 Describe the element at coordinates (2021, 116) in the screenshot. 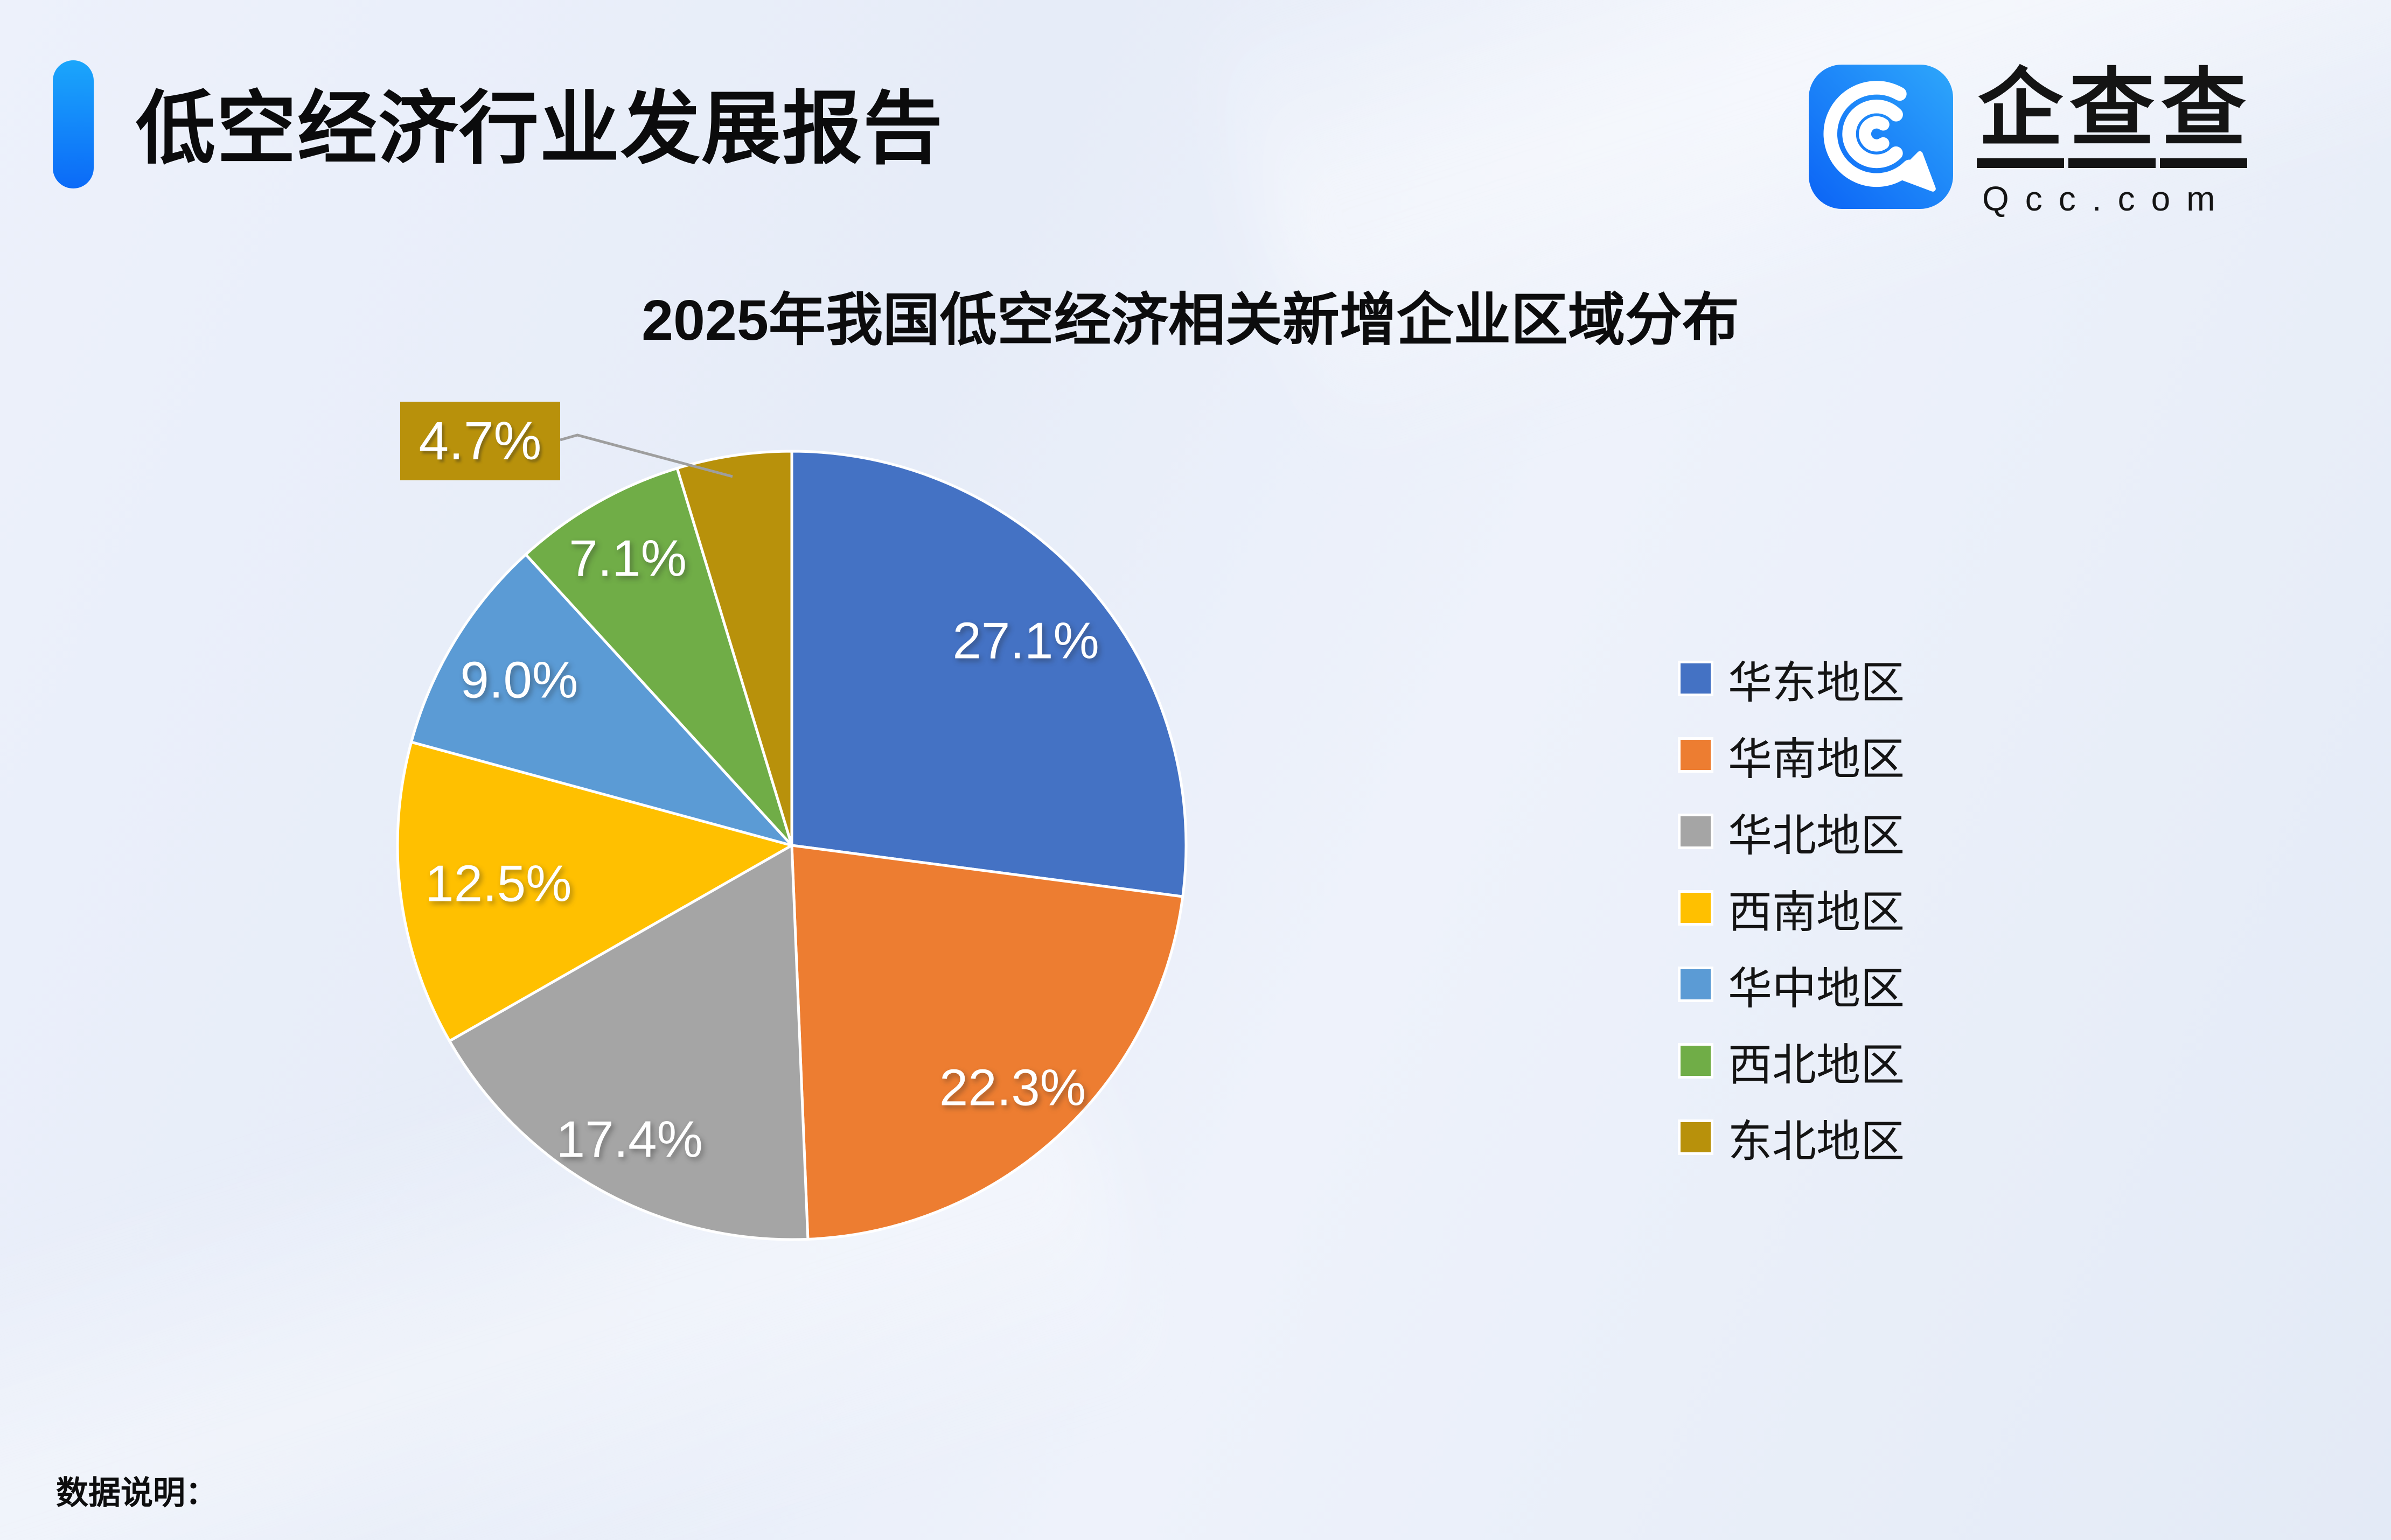

I see `brand-name-char: 企` at that location.